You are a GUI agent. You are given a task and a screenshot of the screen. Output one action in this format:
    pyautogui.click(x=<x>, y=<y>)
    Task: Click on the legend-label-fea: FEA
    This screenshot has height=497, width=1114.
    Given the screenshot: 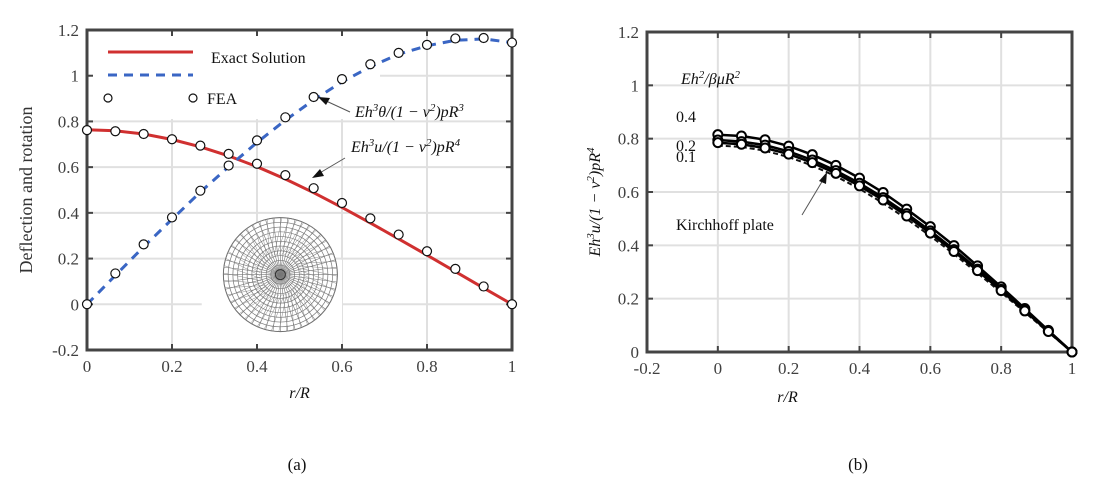 What is the action you would take?
    pyautogui.click(x=222, y=99)
    